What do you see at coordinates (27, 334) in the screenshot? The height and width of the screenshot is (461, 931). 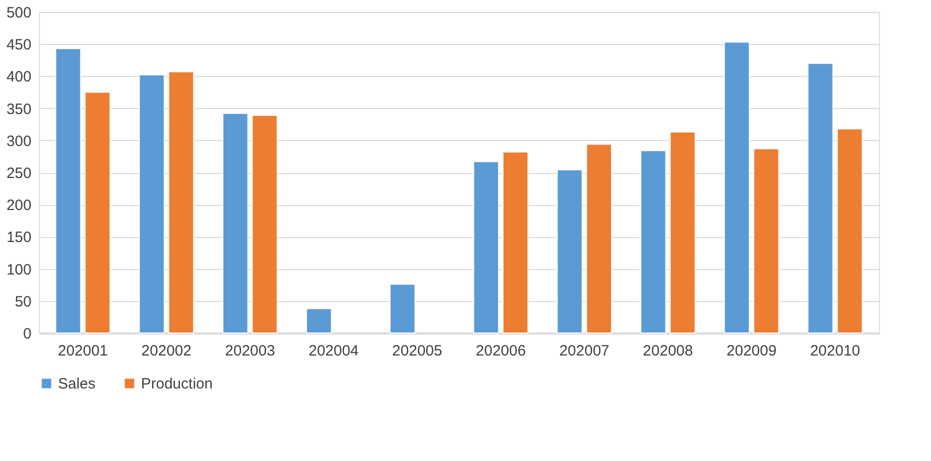 I see `y-tick-label: 0` at bounding box center [27, 334].